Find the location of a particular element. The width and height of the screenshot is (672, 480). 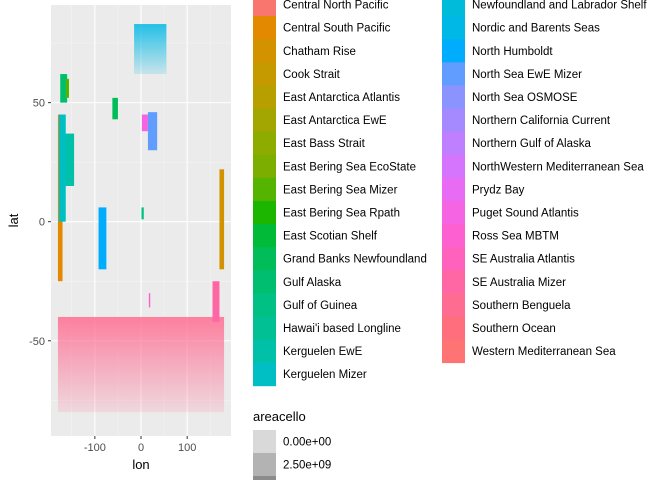

legend-label: East Antarctica EwE is located at coordinates (335, 121).